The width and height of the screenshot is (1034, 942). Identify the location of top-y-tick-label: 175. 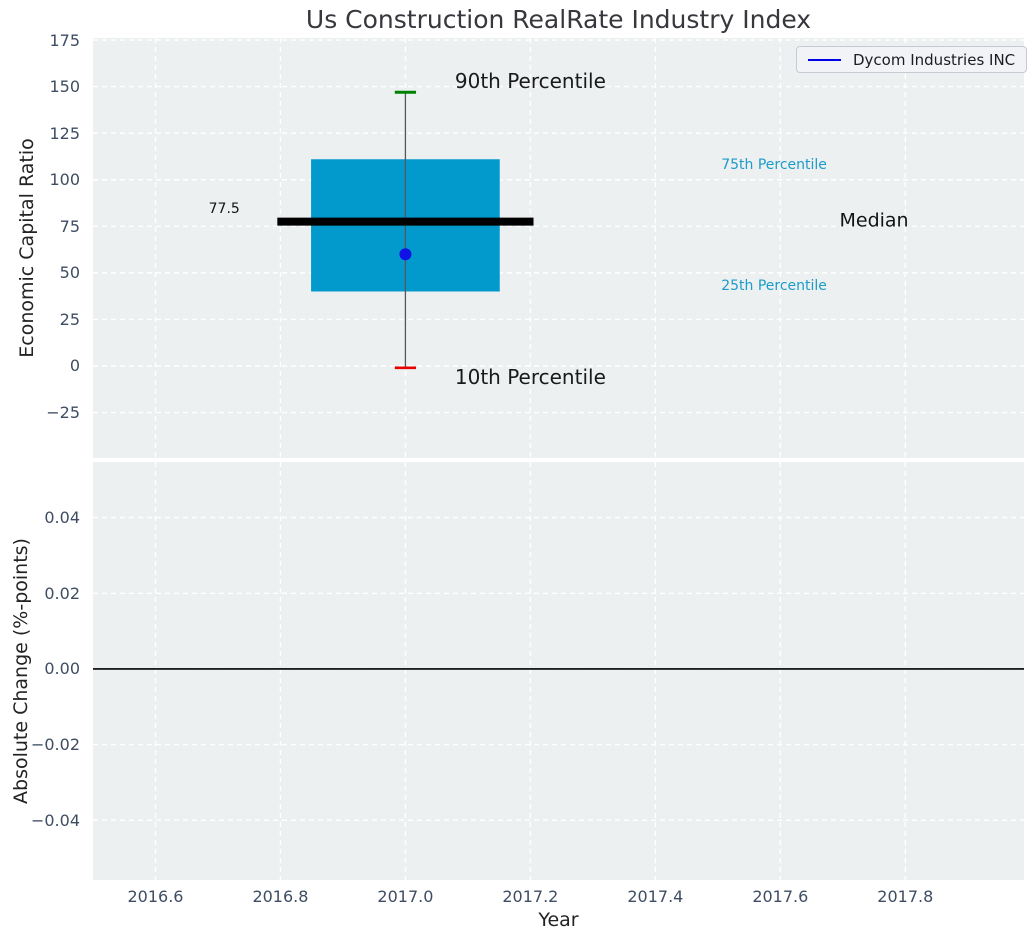
(64, 40).